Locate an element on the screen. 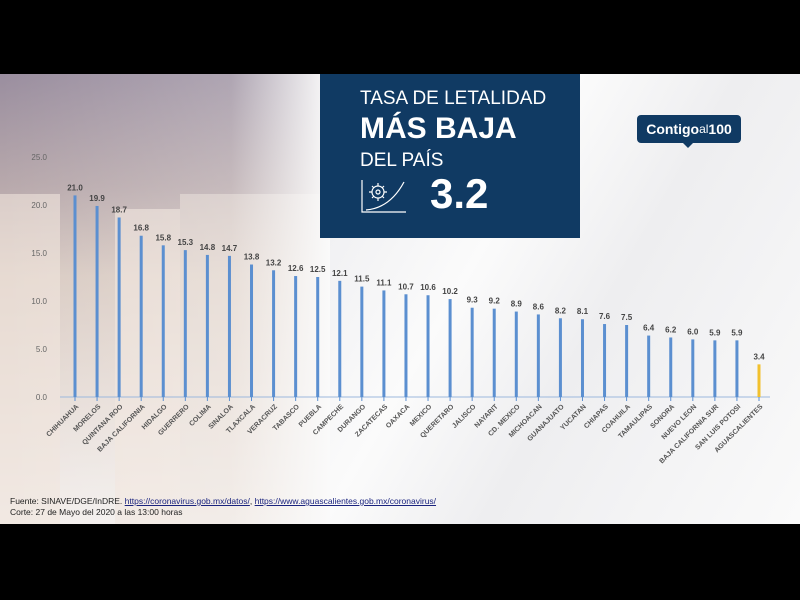 This screenshot has height=600, width=800. y-tick-label: 15.0 is located at coordinates (39, 253).